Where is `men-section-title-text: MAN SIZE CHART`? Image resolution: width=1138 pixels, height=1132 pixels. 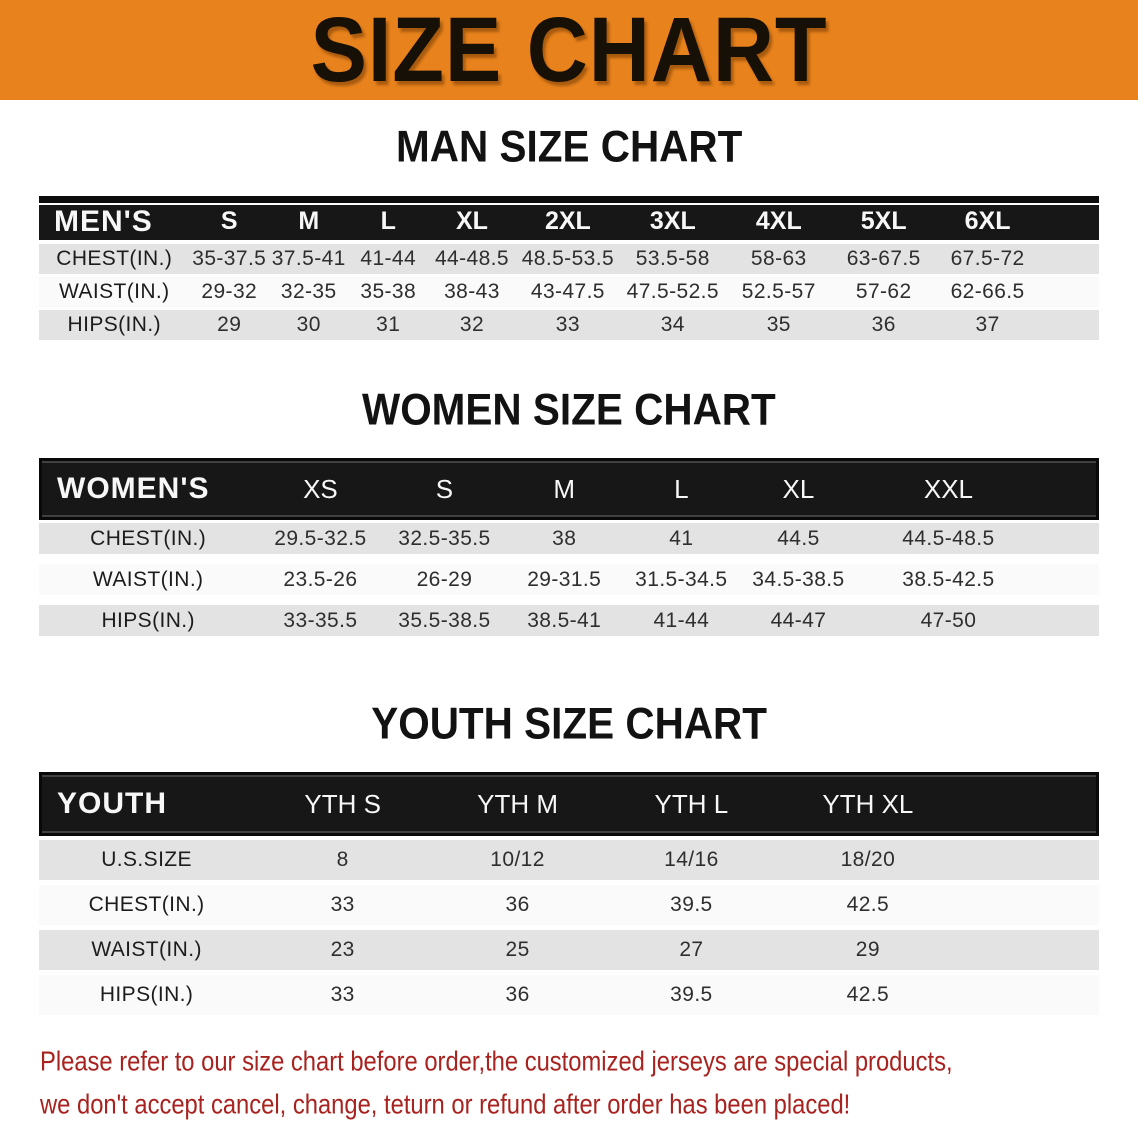 men-section-title-text: MAN SIZE CHART is located at coordinates (569, 146).